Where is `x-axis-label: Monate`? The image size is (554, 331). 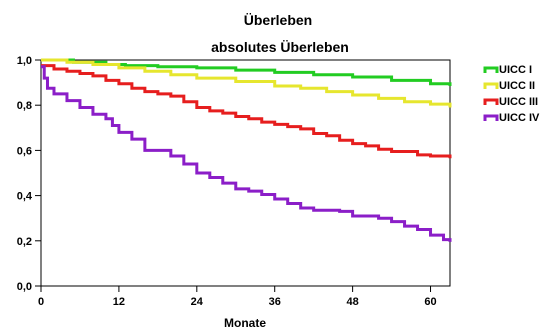 x-axis-label: Monate is located at coordinates (245, 323).